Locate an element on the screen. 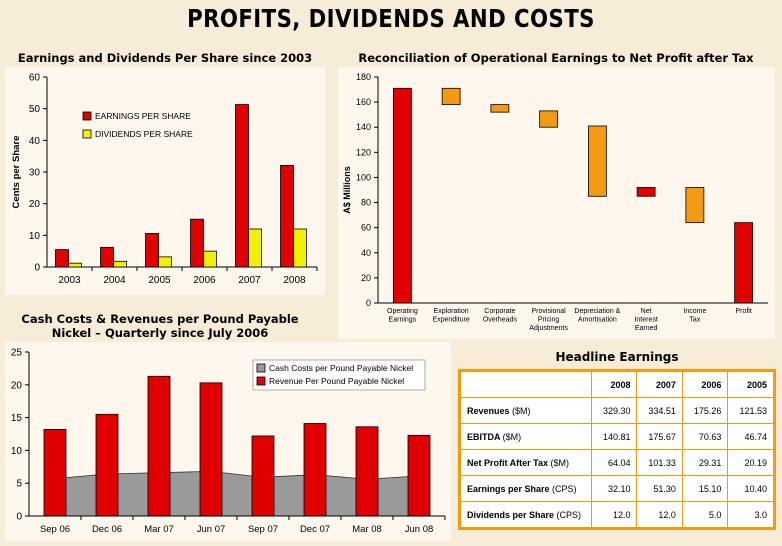 This screenshot has height=546, width=782. y-tick-label: 60 is located at coordinates (35, 78).